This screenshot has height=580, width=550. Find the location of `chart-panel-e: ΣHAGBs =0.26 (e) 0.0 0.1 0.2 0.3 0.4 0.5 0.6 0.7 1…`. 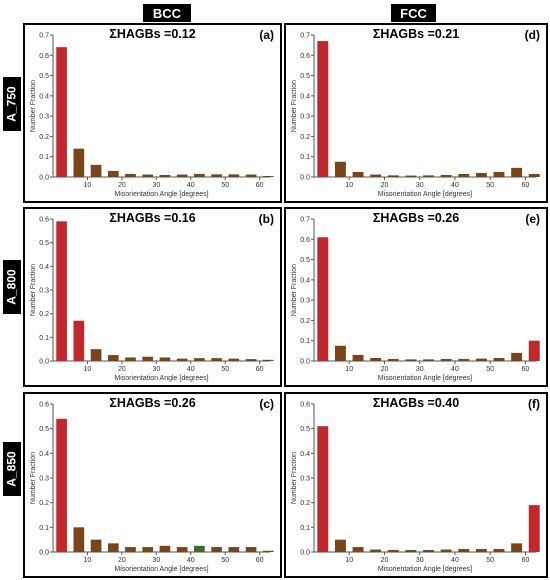

chart-panel-e: ΣHAGBs =0.26 (e) 0.0 0.1 0.2 0.3 0.4 0.5 0.6 0.7 1… is located at coordinates (416, 297).